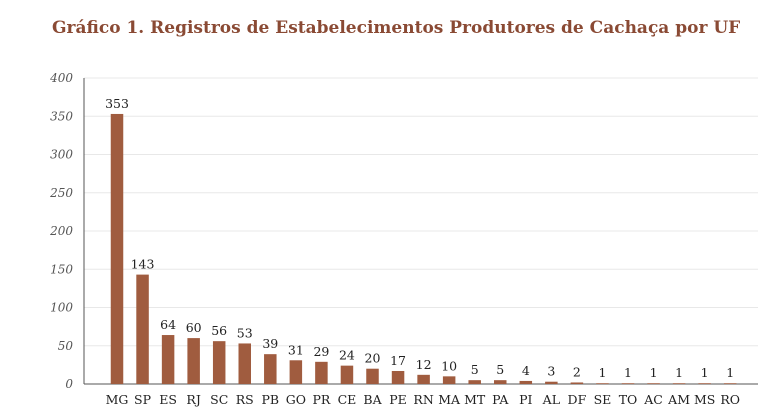  I want to click on x-tick-label: GO, so click(296, 399).